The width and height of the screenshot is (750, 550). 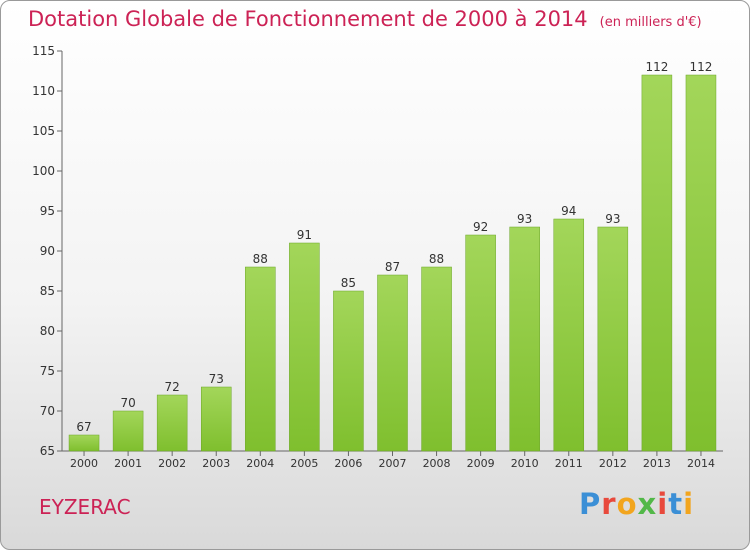 What do you see at coordinates (590, 504) in the screenshot?
I see `logo-letter: P` at bounding box center [590, 504].